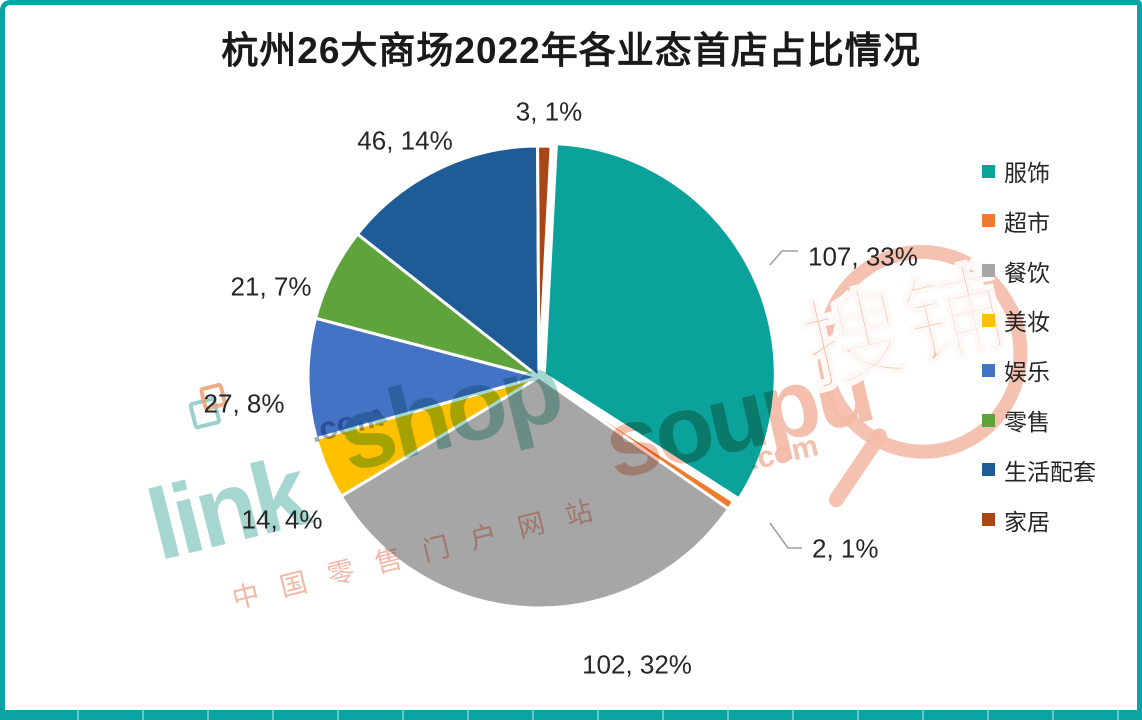  I want to click on data-label-2: 102, 32%, so click(637, 664).